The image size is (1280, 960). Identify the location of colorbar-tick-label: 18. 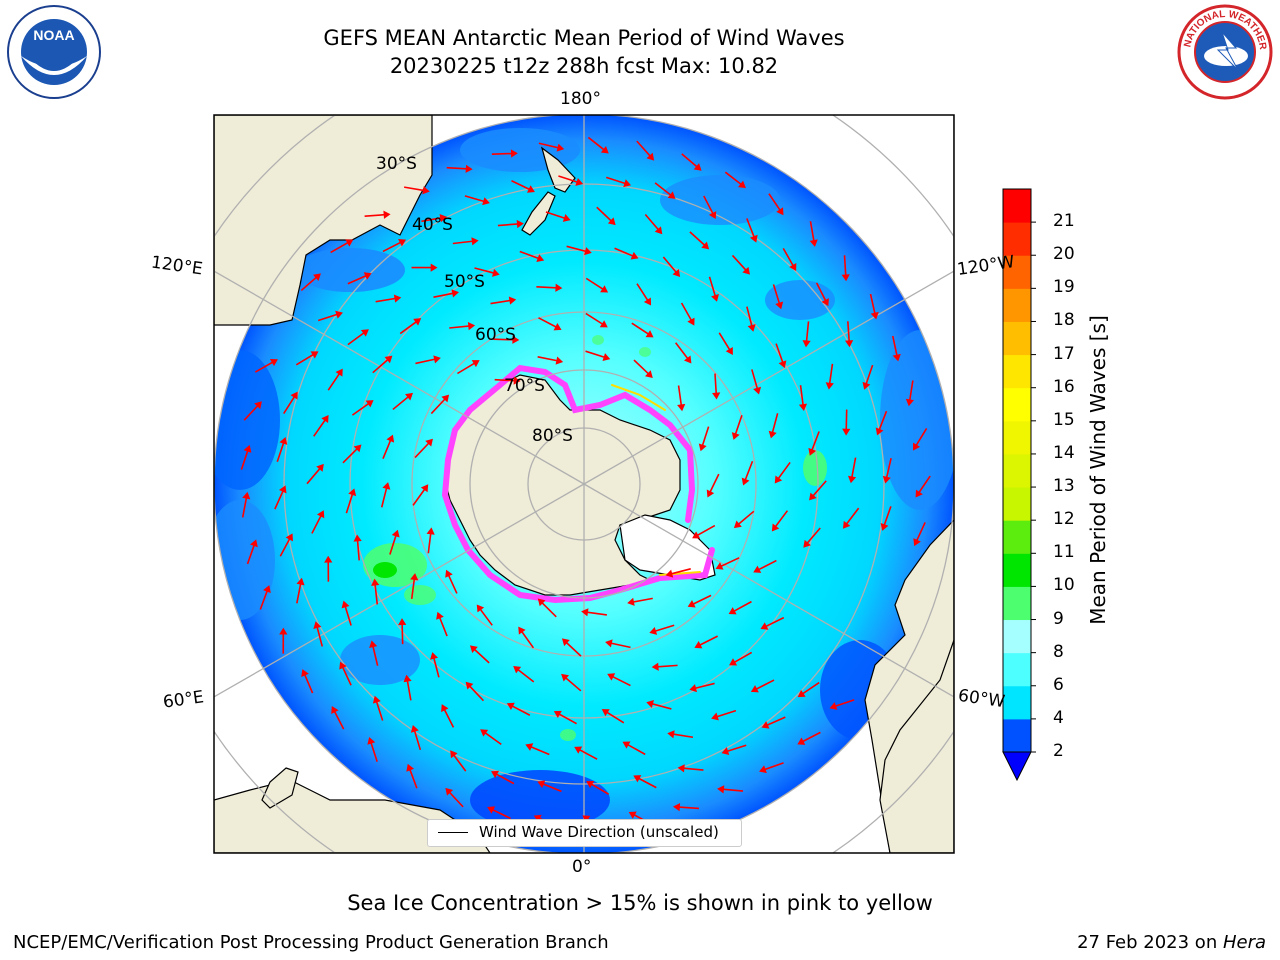
(1064, 320).